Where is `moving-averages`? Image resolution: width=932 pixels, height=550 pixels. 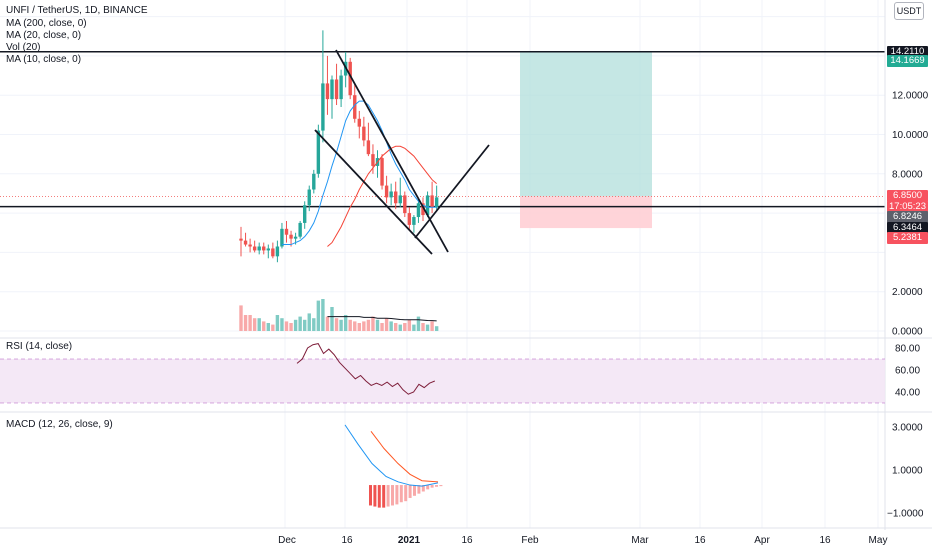 moving-averages is located at coordinates (359, 173).